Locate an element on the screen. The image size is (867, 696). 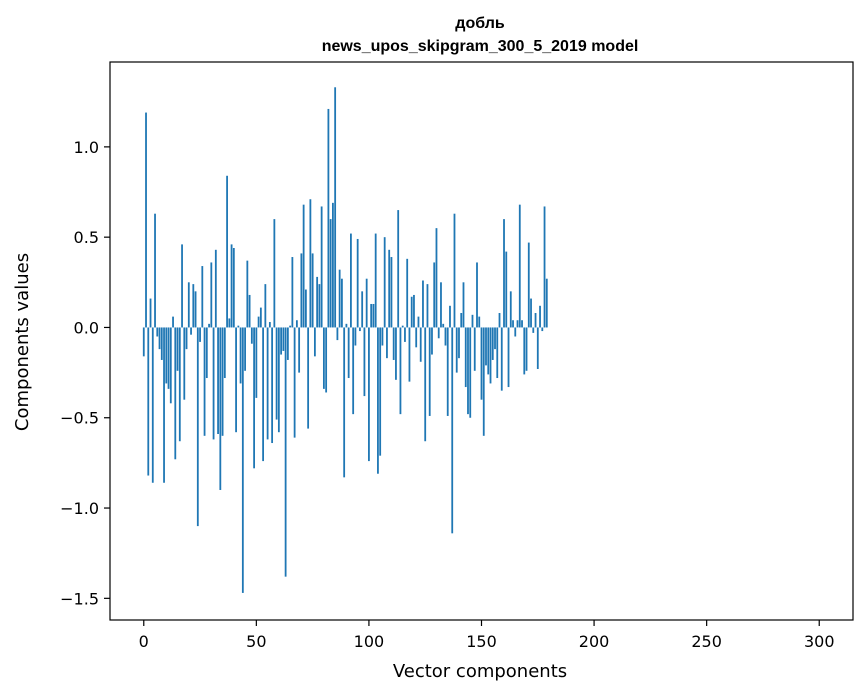
y-tick-label: −1.0 is located at coordinates (79, 508).